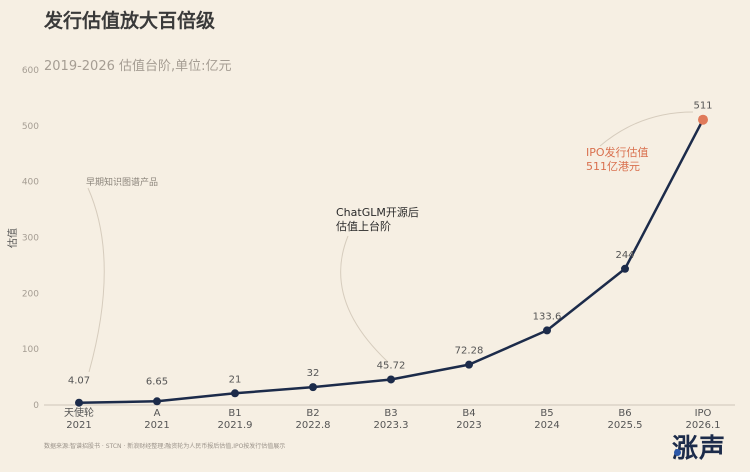 The height and width of the screenshot is (472, 750). What do you see at coordinates (138, 66) in the screenshot?
I see `chart-subtitle: 2019-2026 估值台阶,单位:亿元` at bounding box center [138, 66].